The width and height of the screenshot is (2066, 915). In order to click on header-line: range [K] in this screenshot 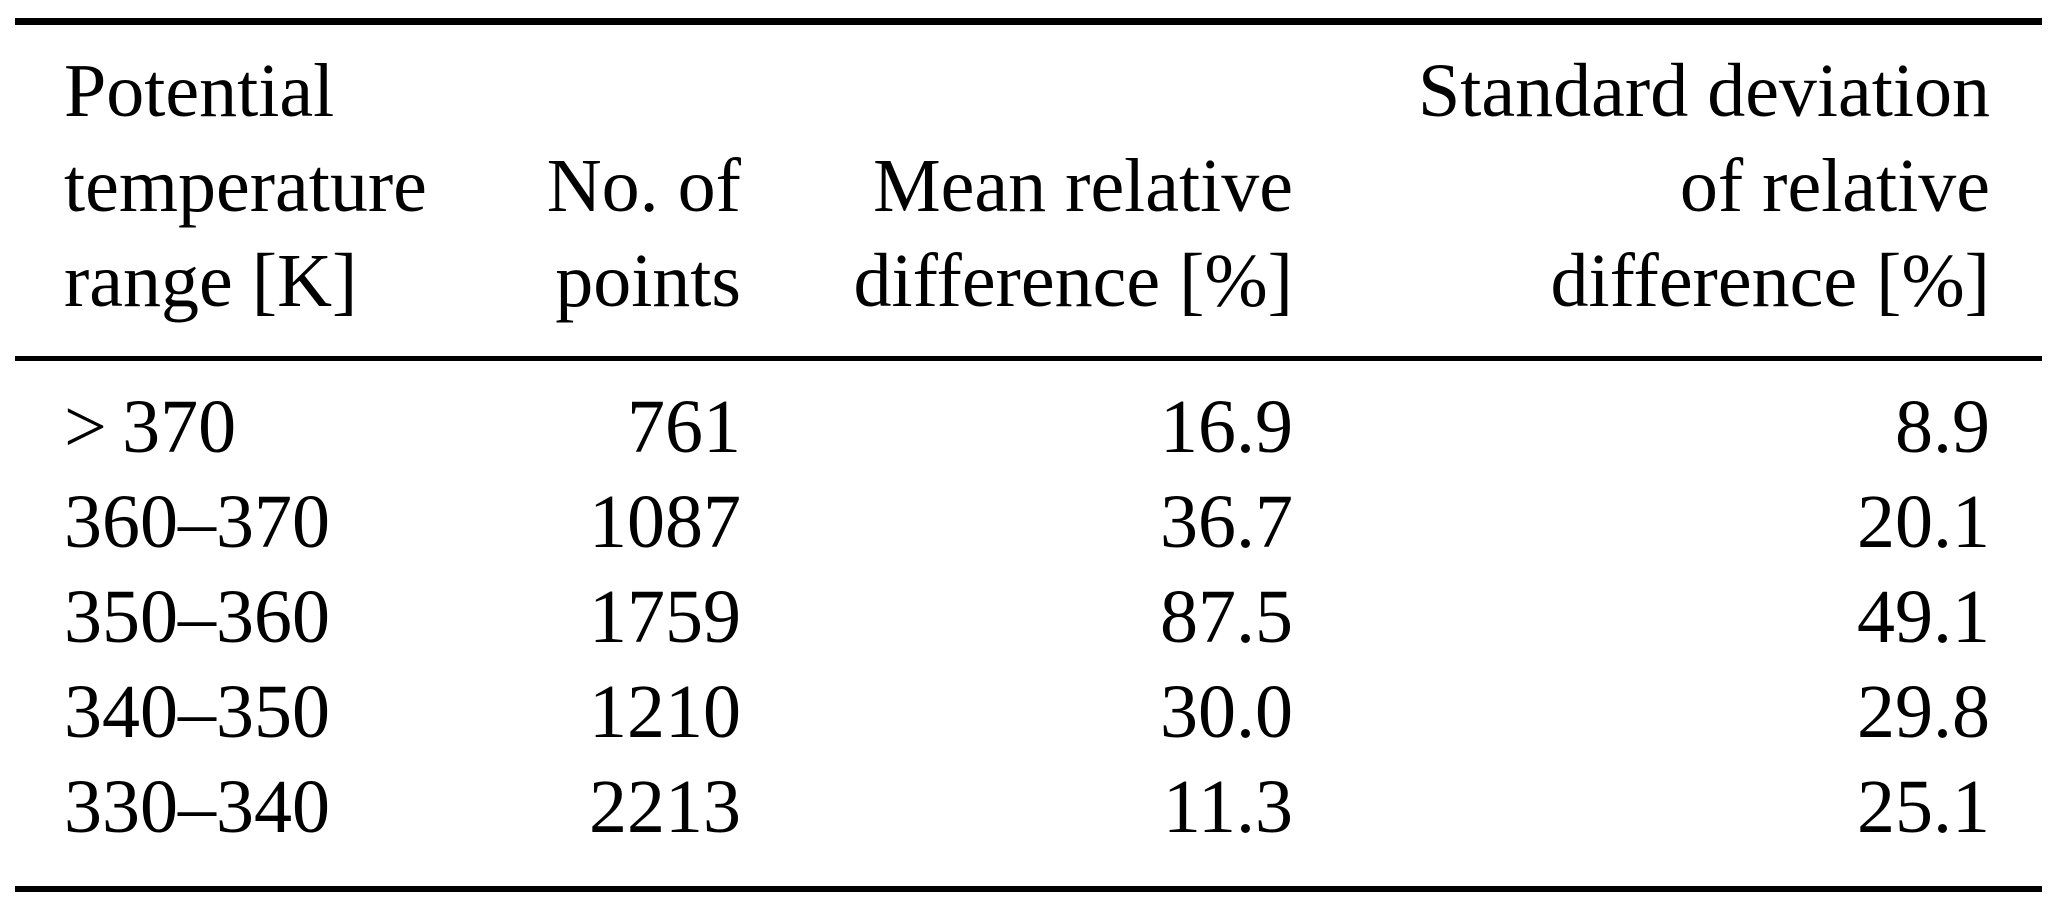, I will do `click(211, 281)`.